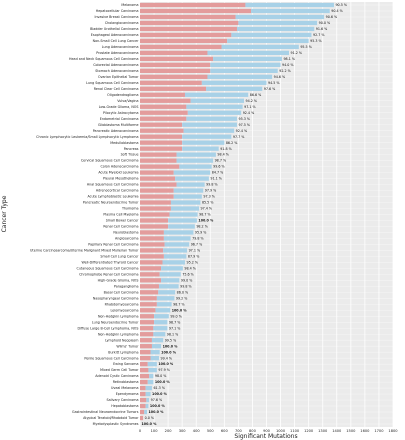 The width and height of the screenshot is (405, 440). What do you see at coordinates (122, 95) in the screenshot?
I see `category-label: Oligodendroglioma` at bounding box center [122, 95].